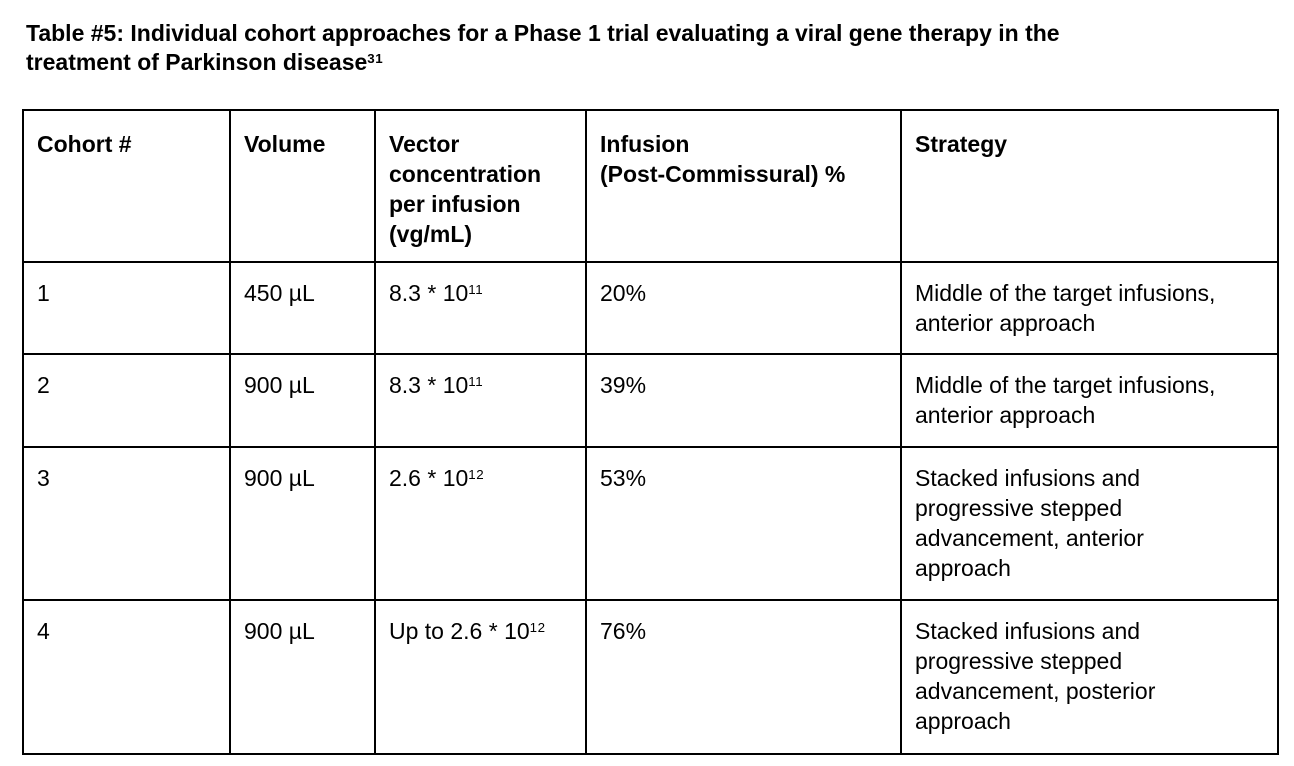 The image size is (1294, 766). Describe the element at coordinates (480, 677) in the screenshot. I see `concentration-cell: Up to 2.6 * 1012` at that location.